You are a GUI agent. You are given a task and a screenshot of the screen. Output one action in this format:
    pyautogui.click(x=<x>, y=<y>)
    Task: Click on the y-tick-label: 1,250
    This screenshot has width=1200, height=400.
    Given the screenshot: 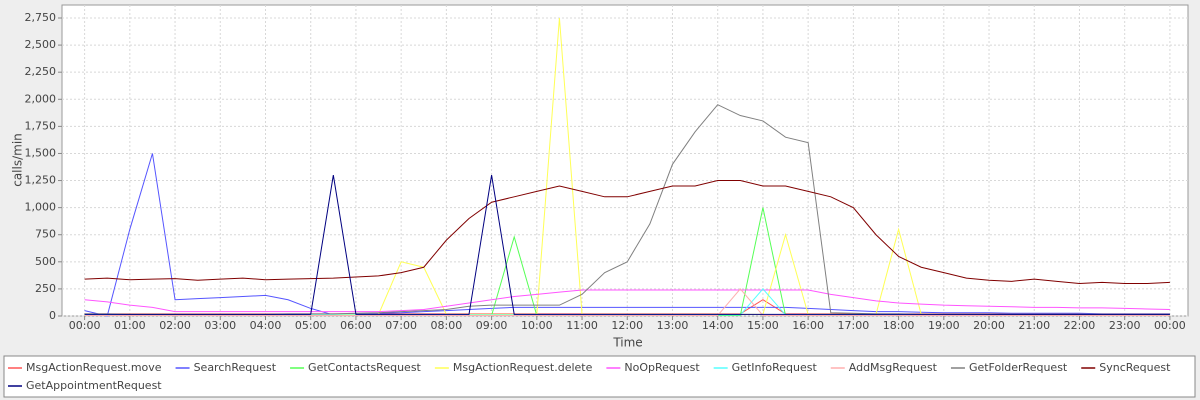 What is the action you would take?
    pyautogui.click(x=41, y=180)
    